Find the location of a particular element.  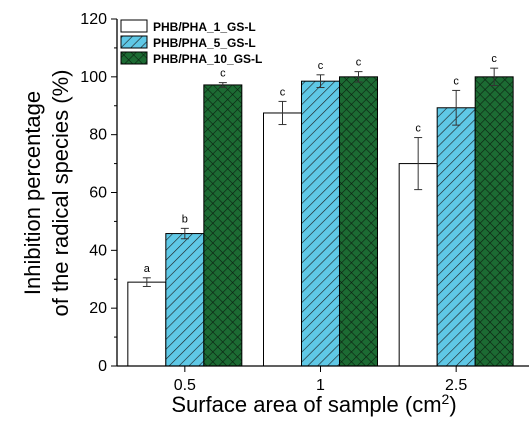

y-tick-label-3: 60 is located at coordinates (98, 193).